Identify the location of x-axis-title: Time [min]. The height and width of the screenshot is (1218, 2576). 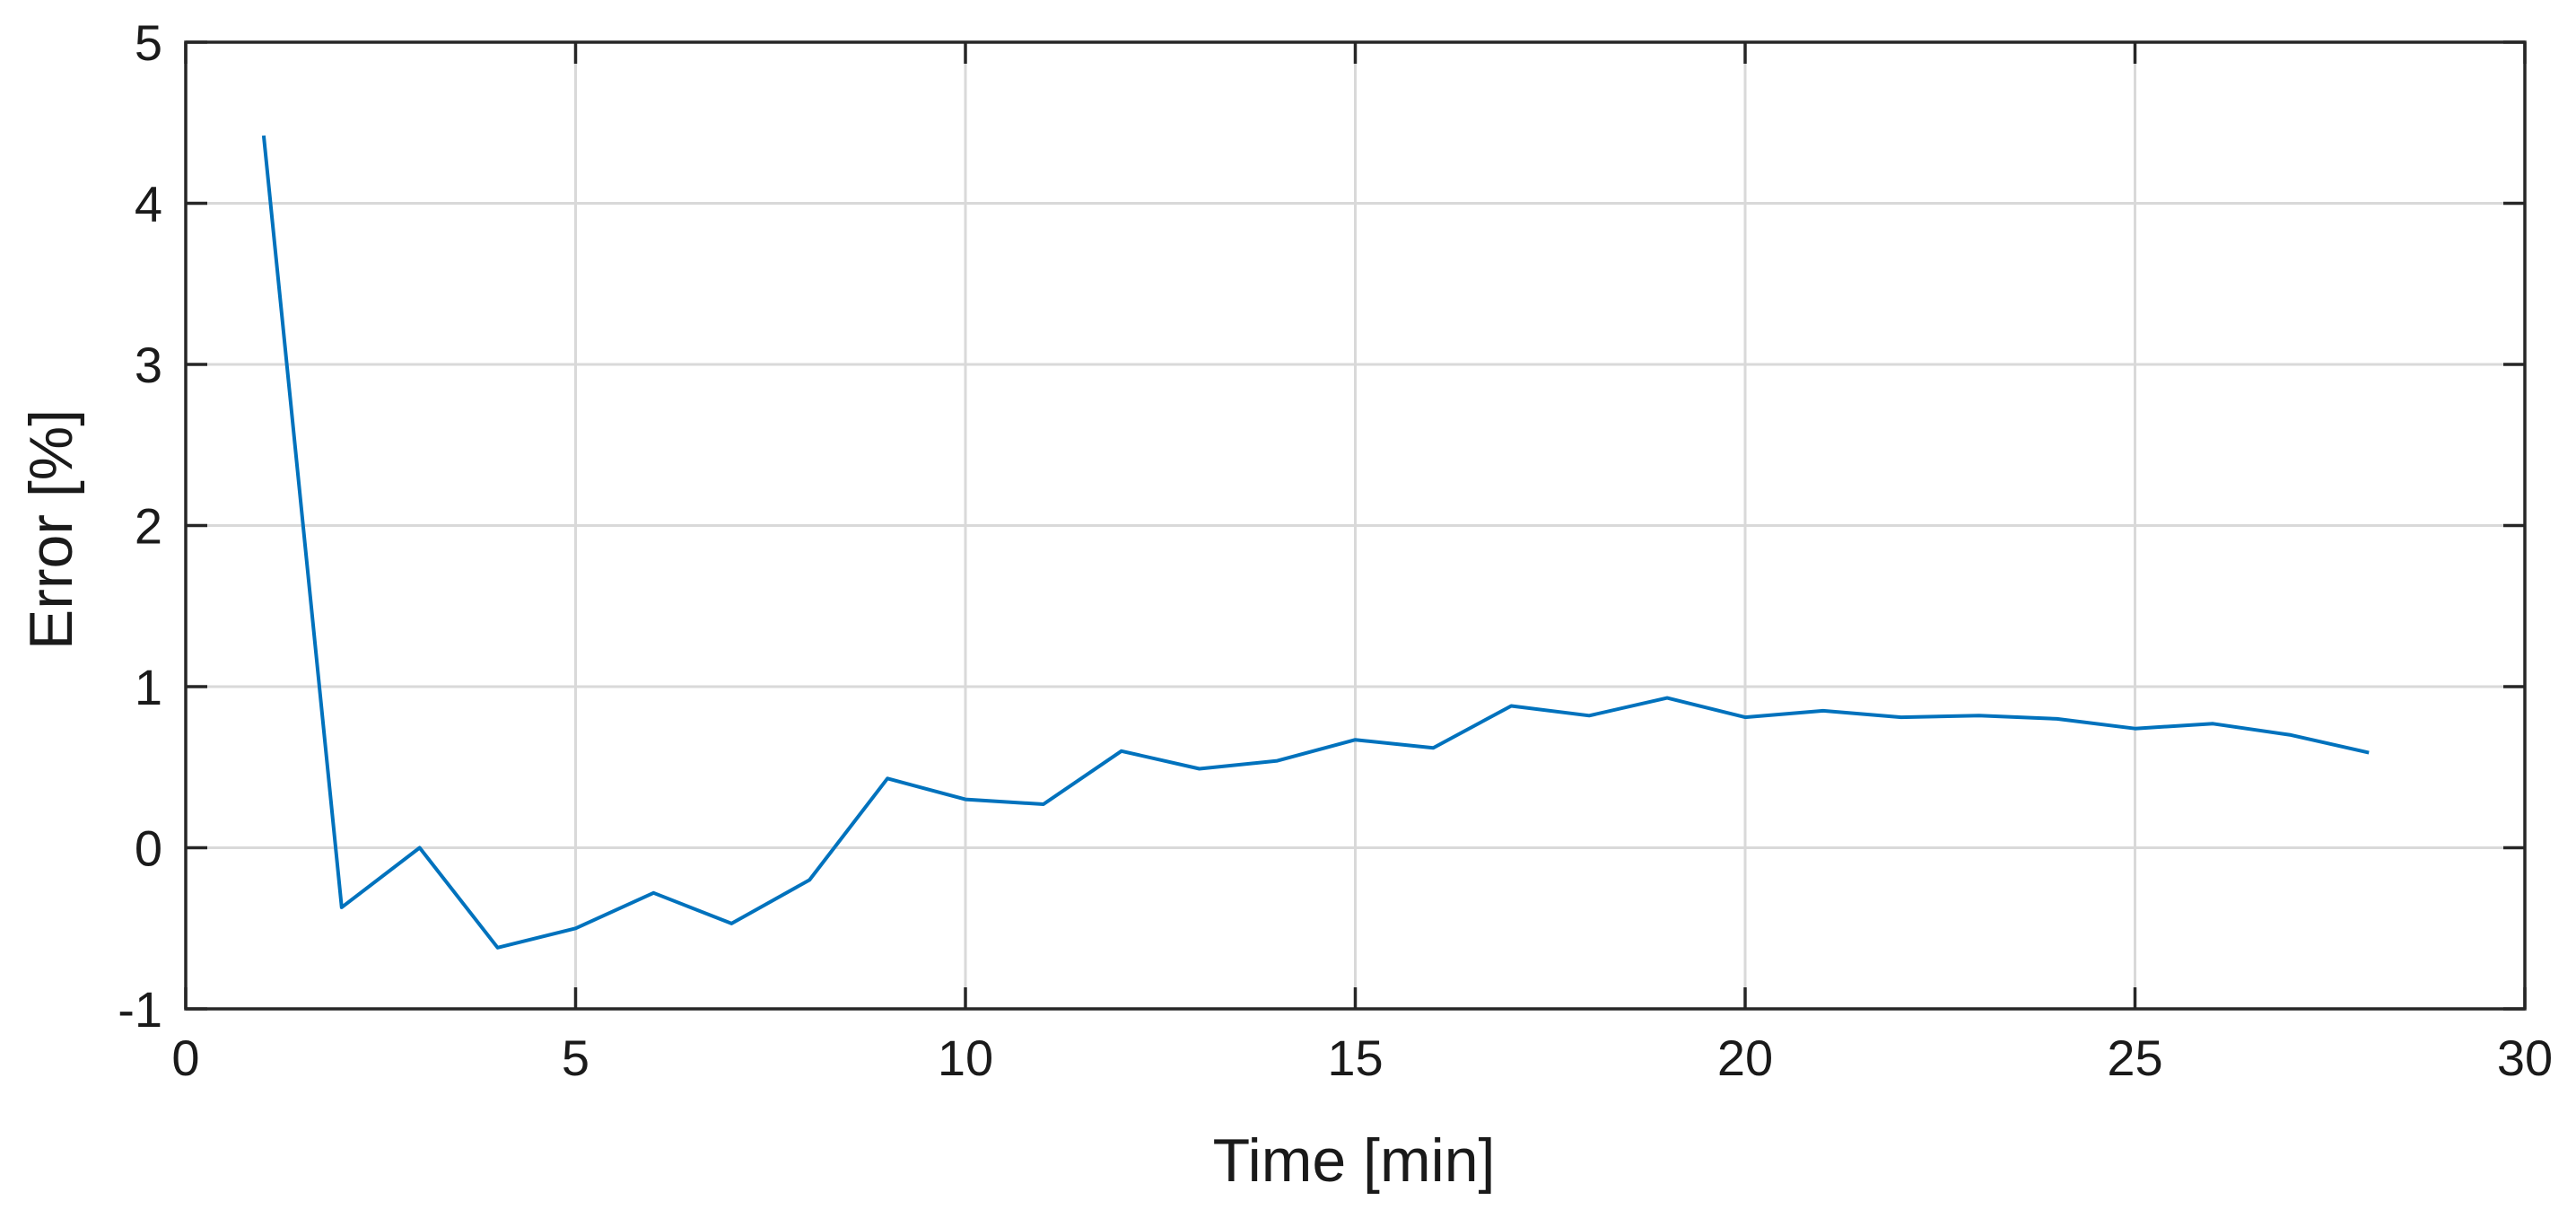
(1354, 1160).